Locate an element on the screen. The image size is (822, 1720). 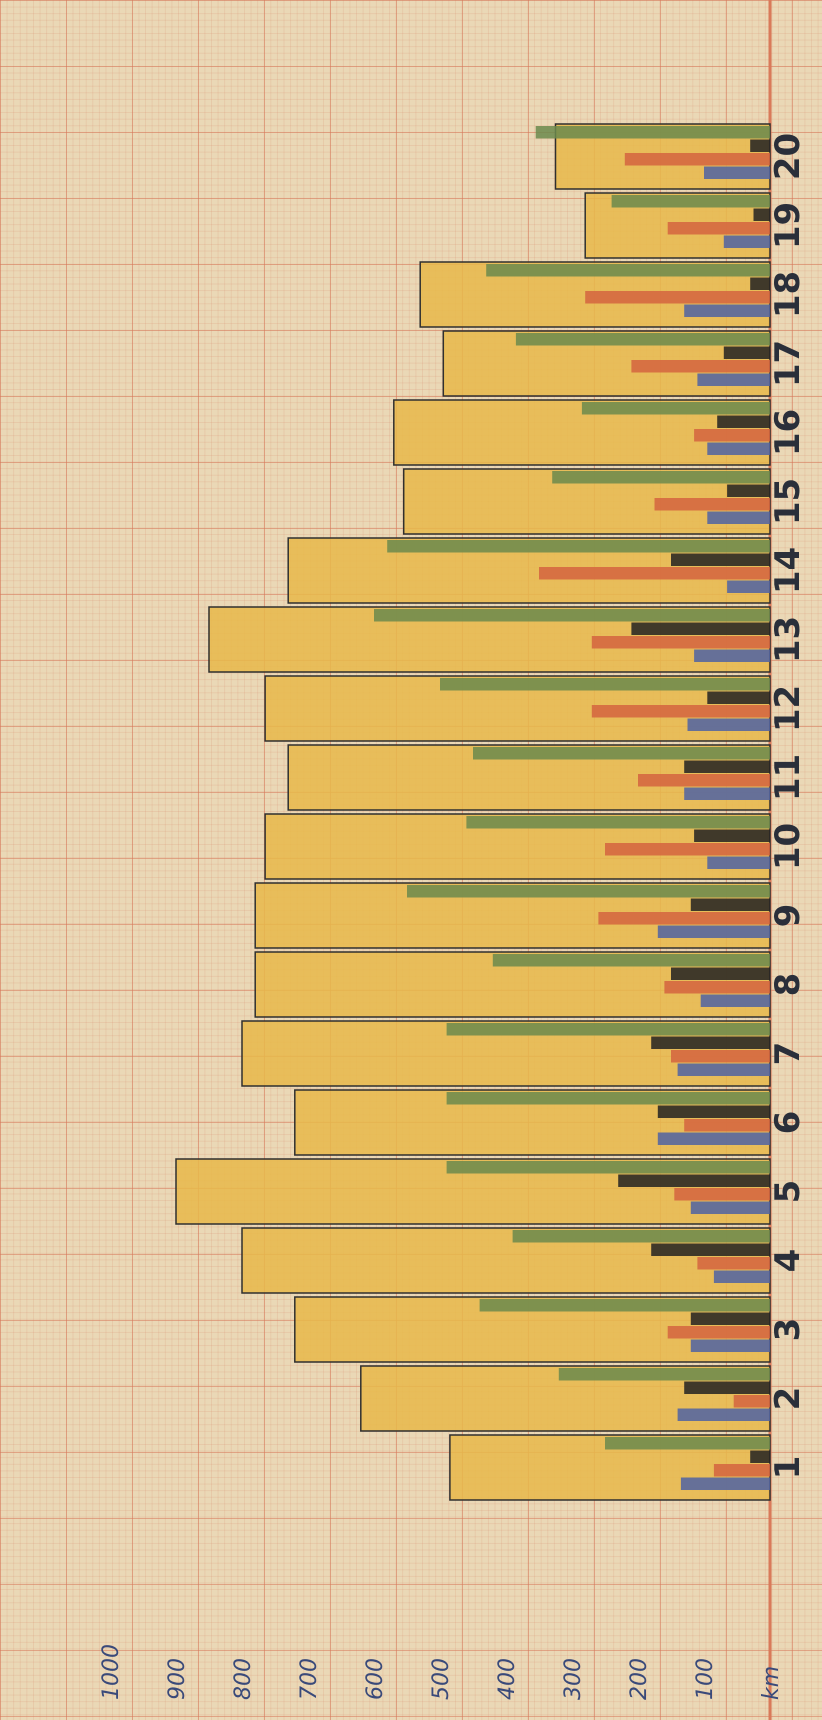
category-label: 19 is located at coordinates (788, 225).